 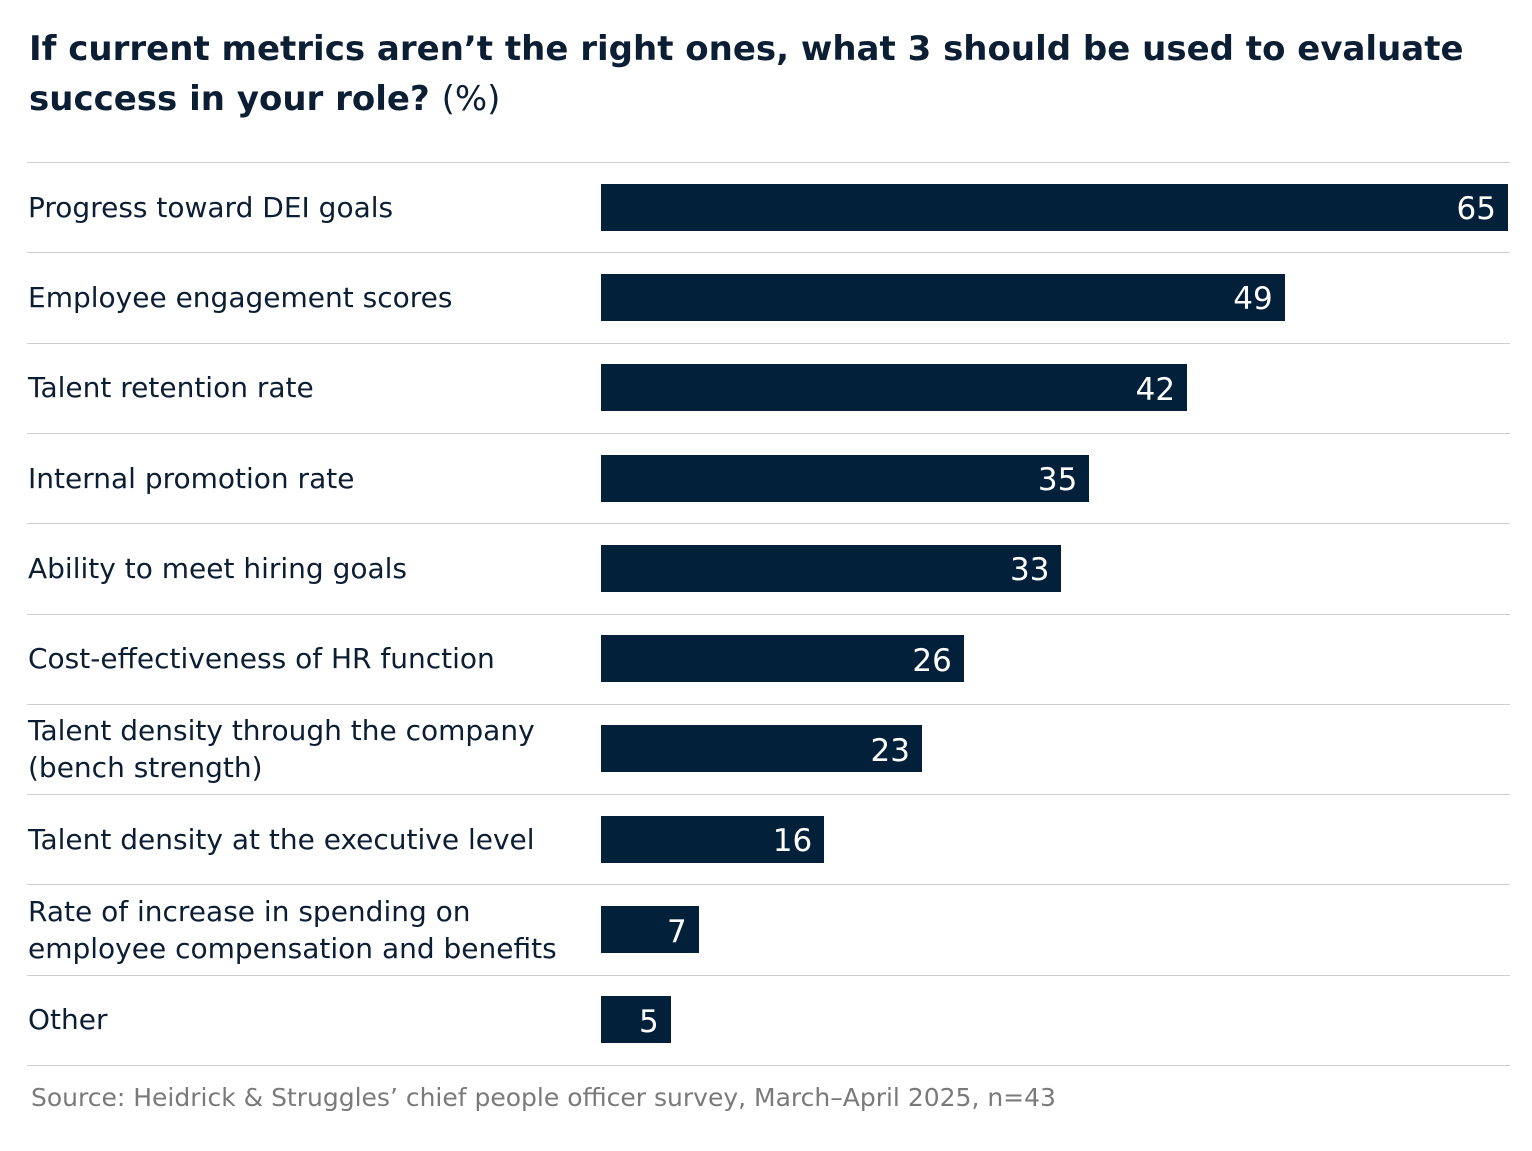 I want to click on category-label: Employee engagement scores, so click(x=240, y=297).